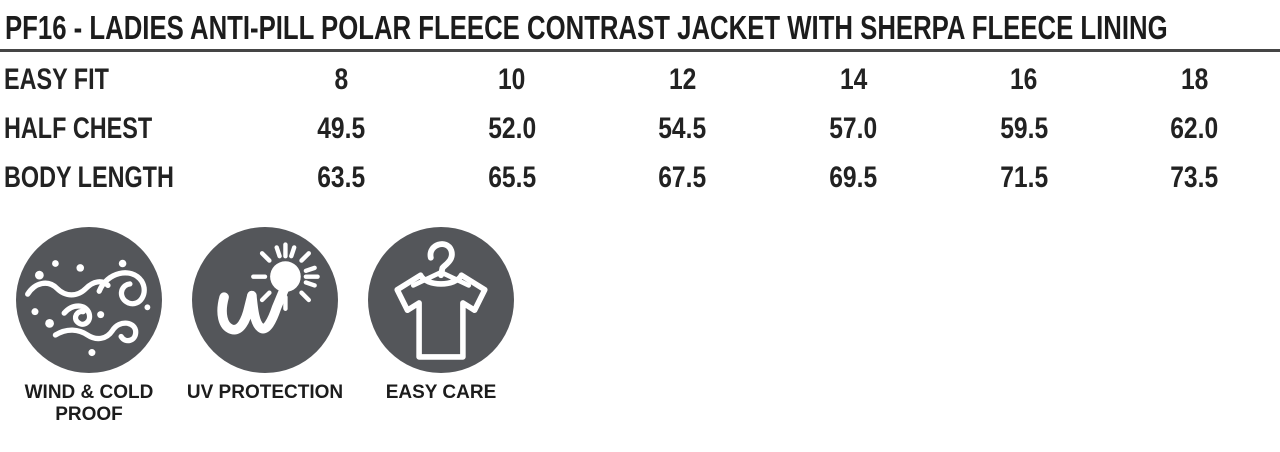  What do you see at coordinates (78, 128) in the screenshot?
I see `row-label-half-chest: HALF CHEST` at bounding box center [78, 128].